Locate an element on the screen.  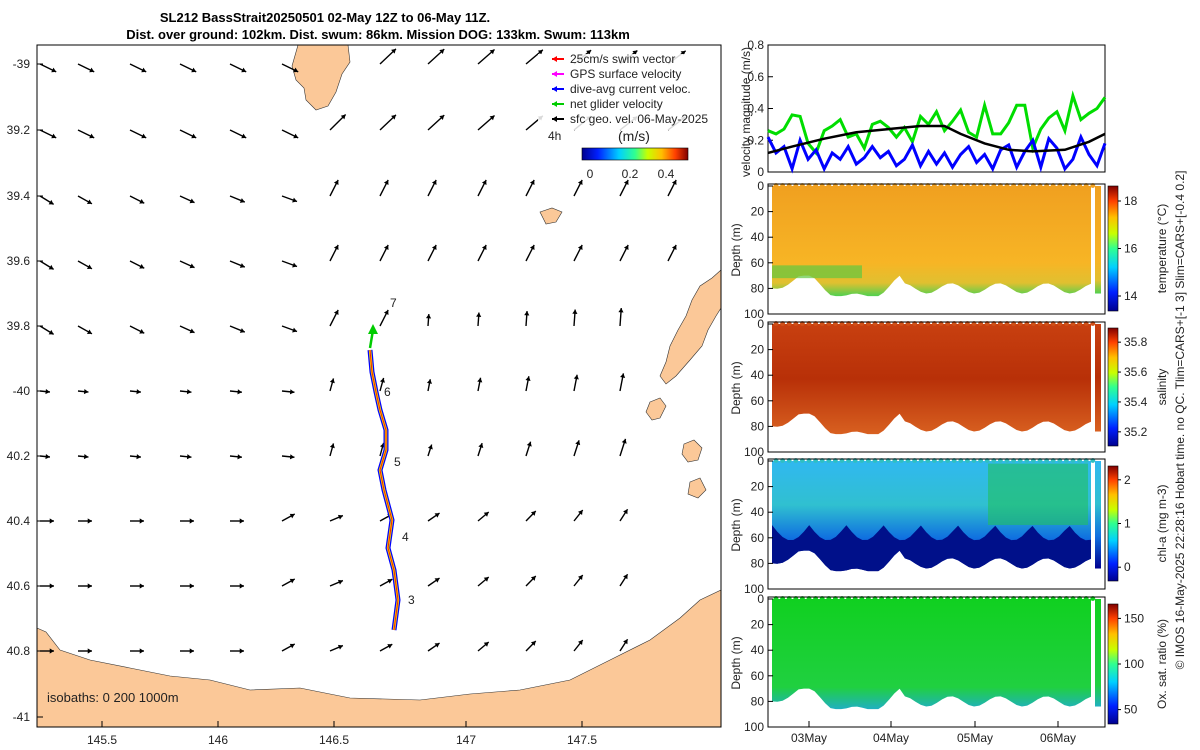
colorbar-tick-label: 35.6 is located at coordinates (1136, 372).